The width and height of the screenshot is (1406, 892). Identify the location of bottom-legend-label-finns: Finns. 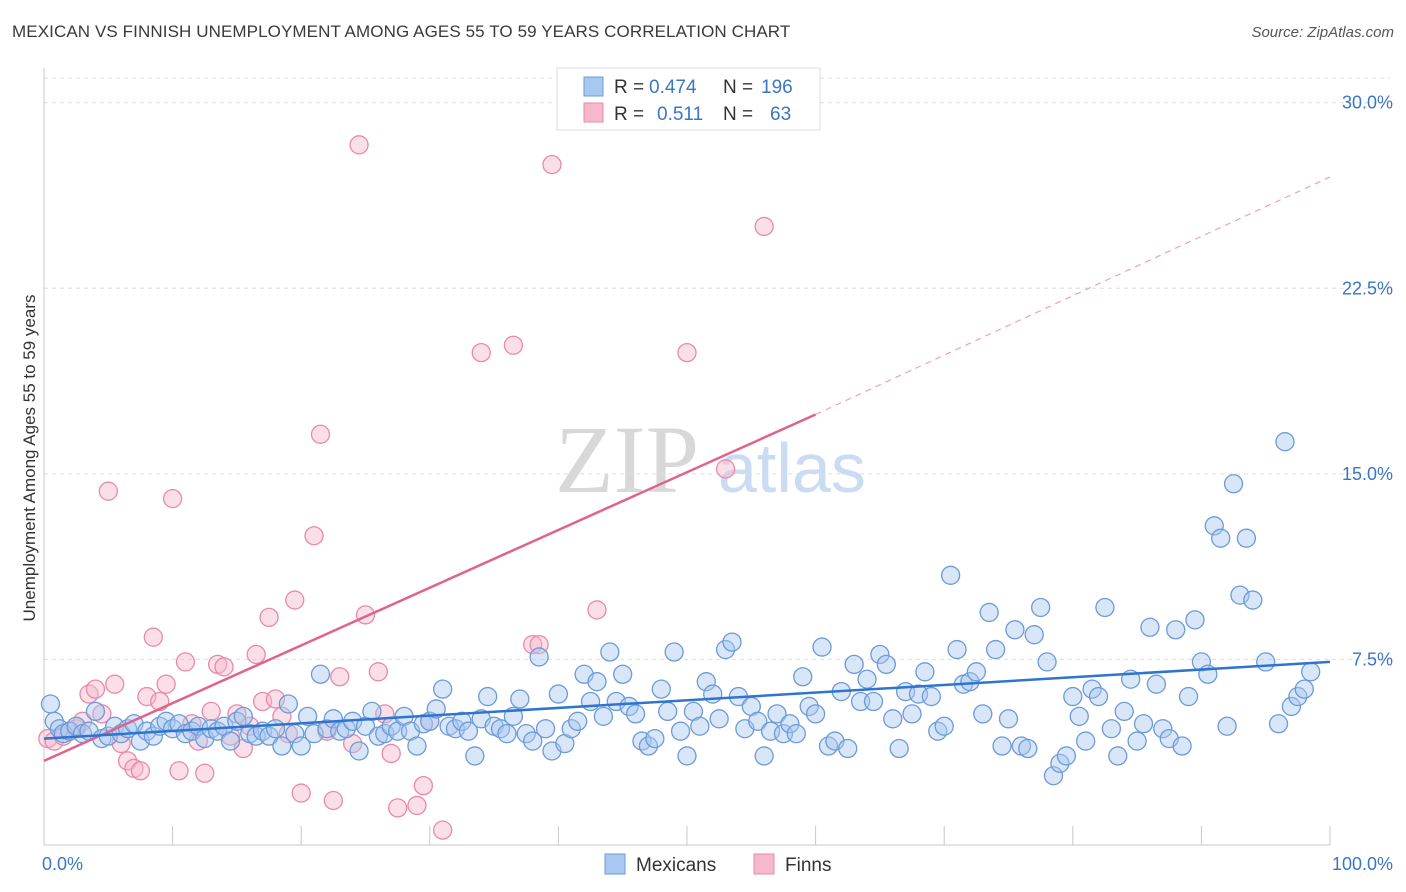
(808, 865).